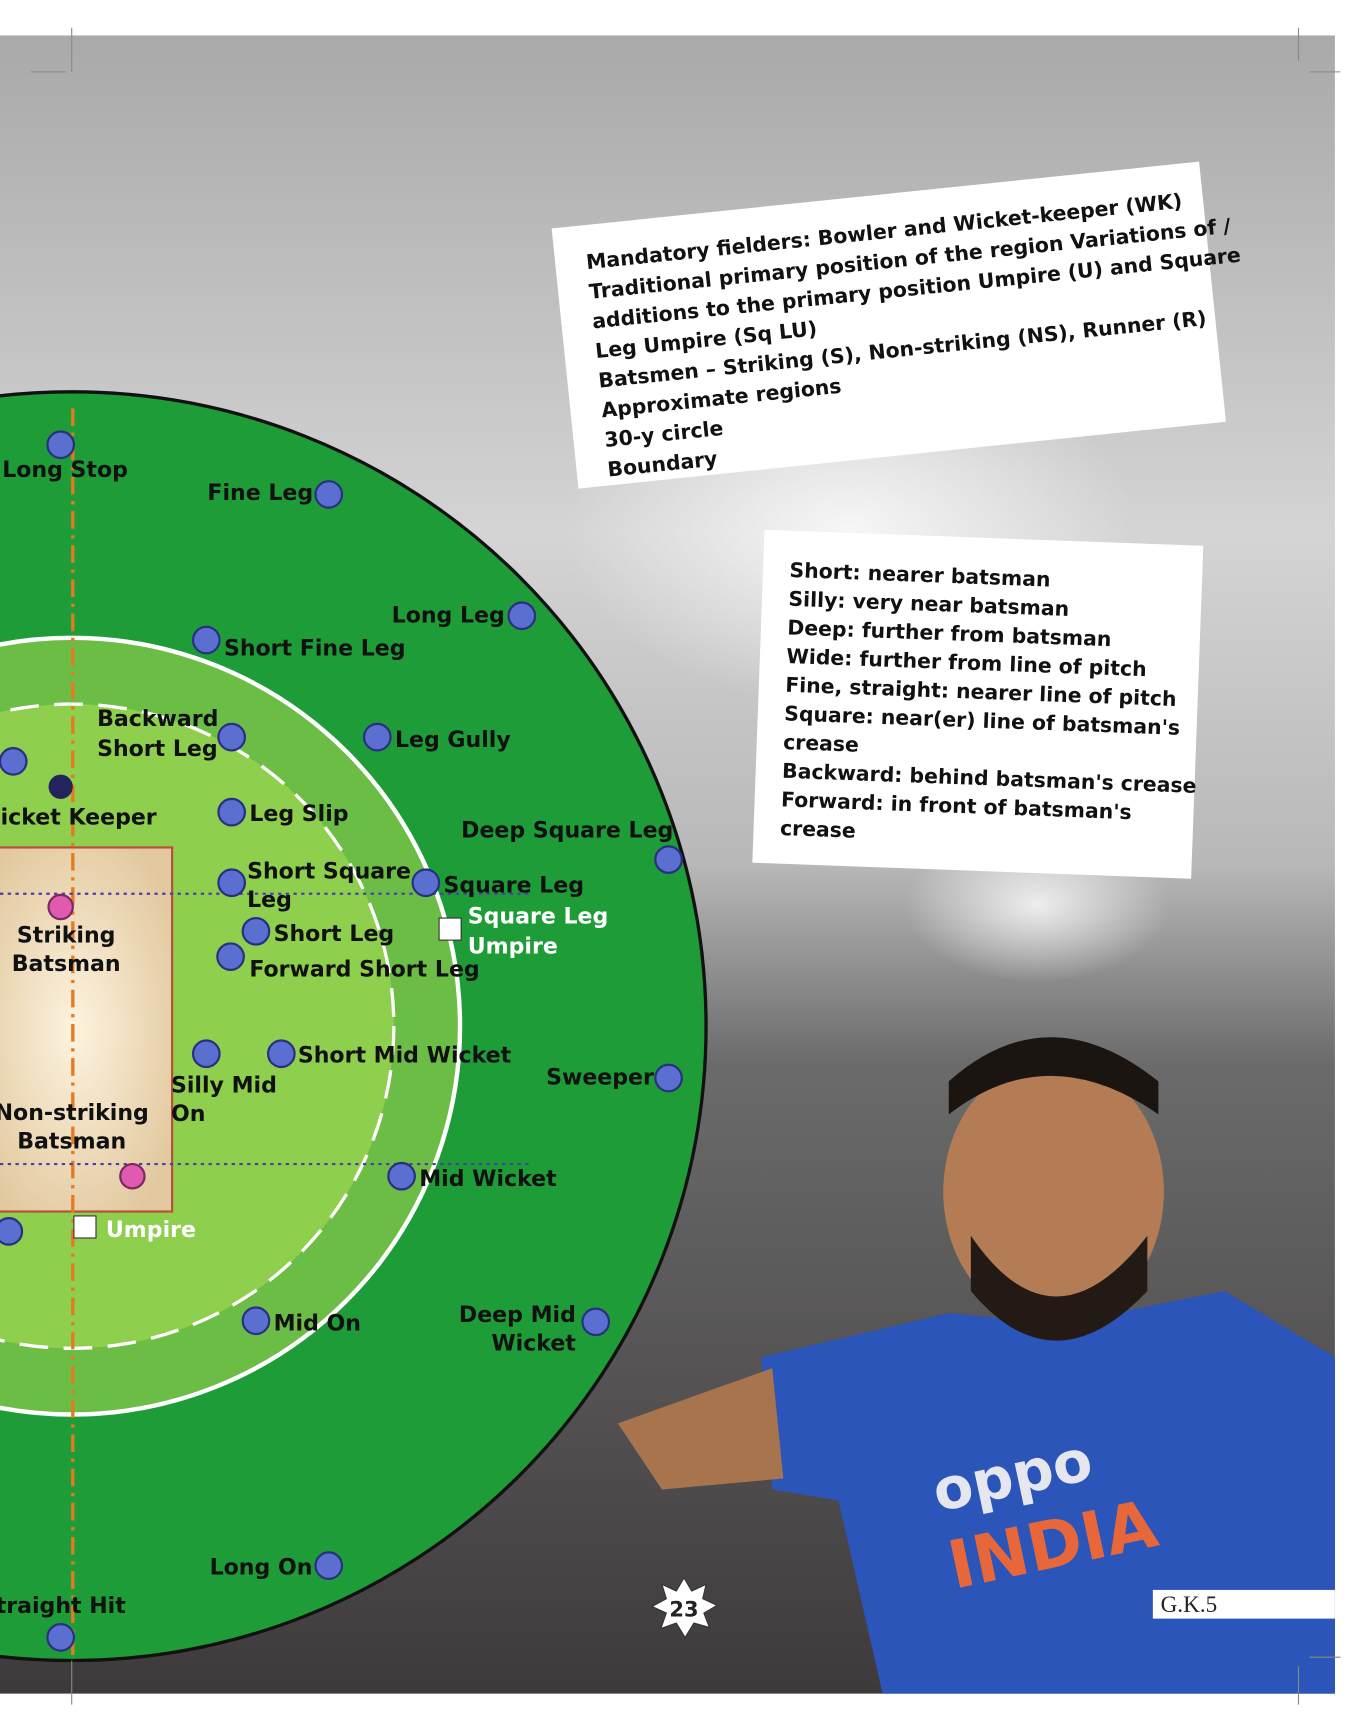  I want to click on field-label: On, so click(188, 1114).